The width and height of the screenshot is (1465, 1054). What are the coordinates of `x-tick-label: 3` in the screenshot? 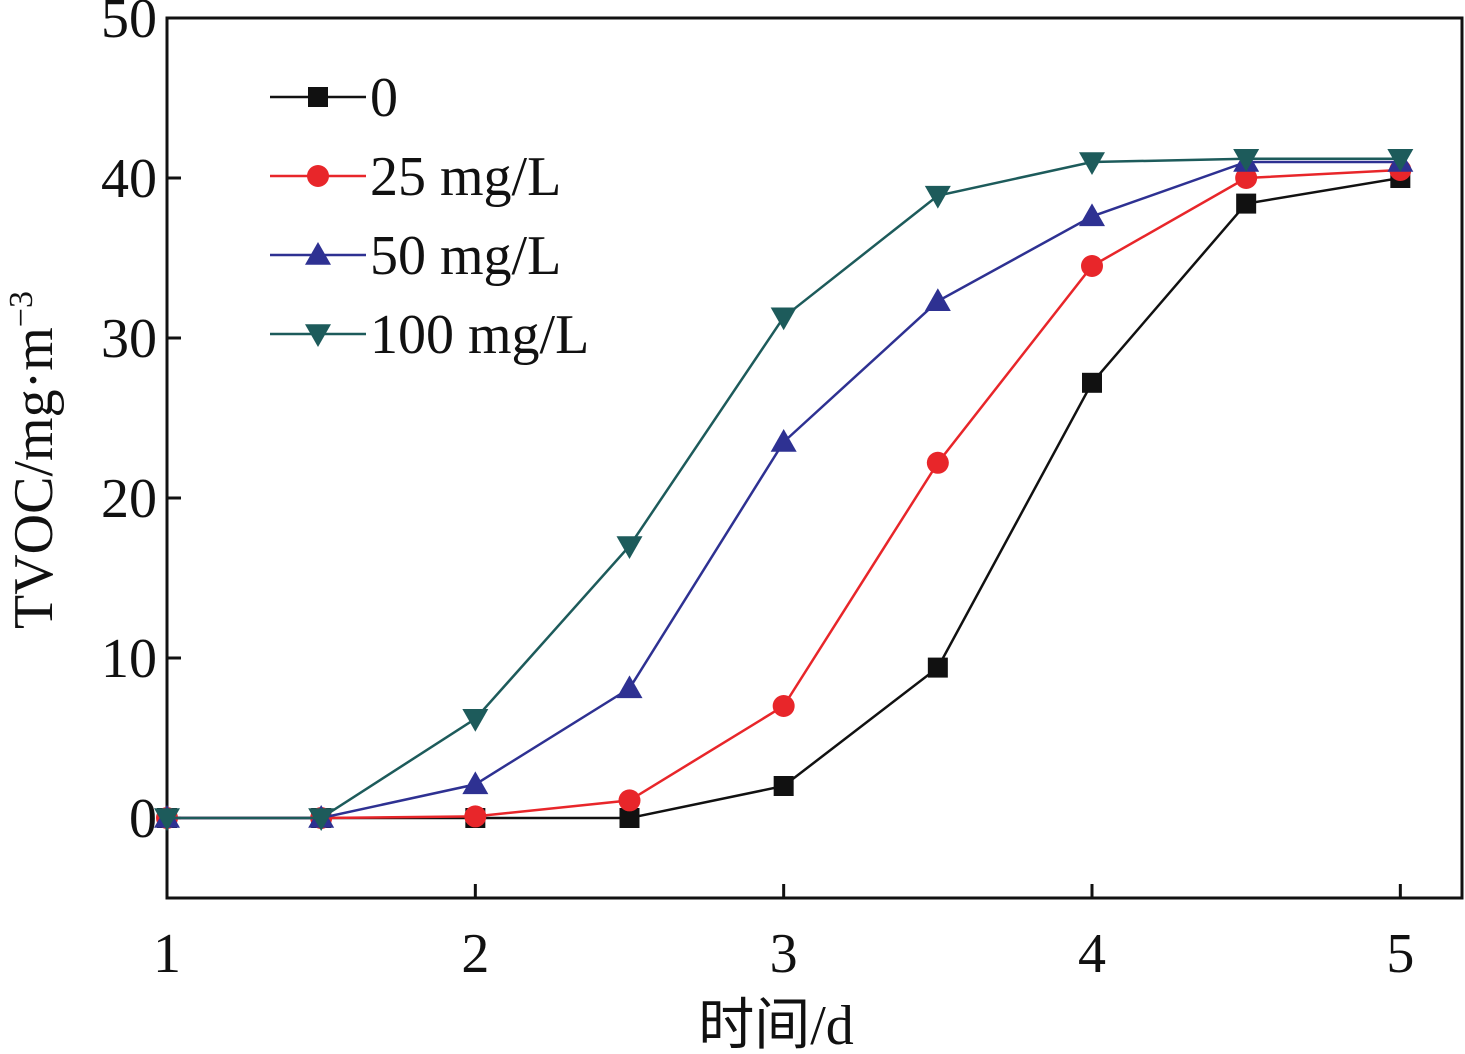 It's located at (784, 954).